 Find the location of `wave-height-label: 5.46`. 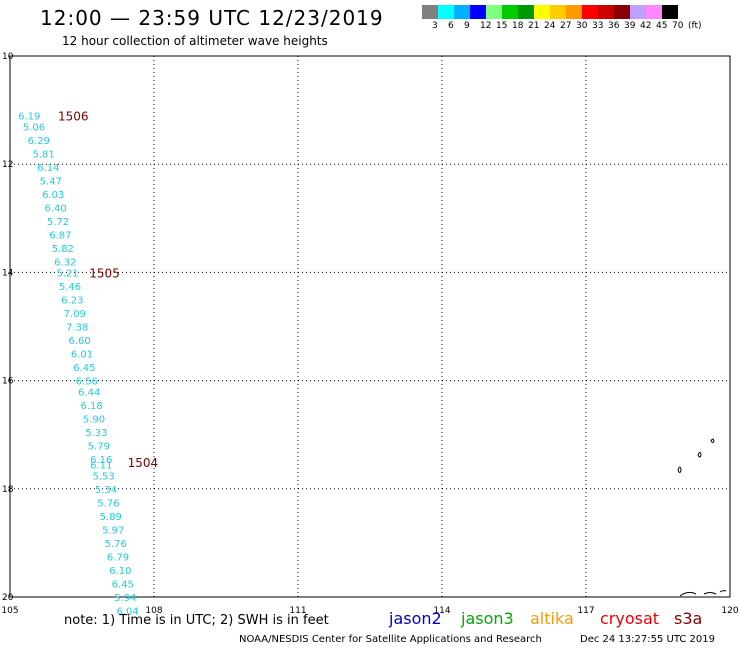

wave-height-label: 5.46 is located at coordinates (70, 287).